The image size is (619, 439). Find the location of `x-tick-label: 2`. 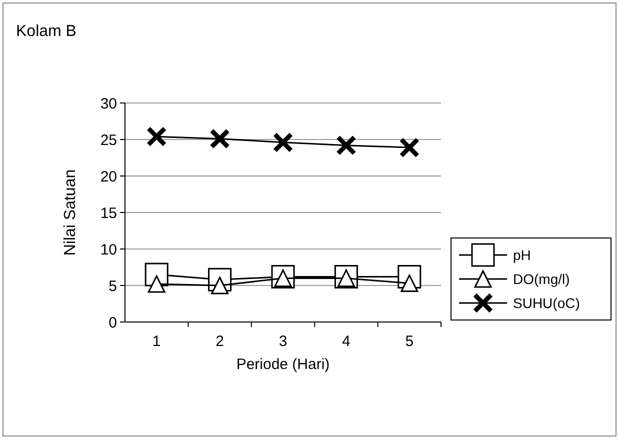

x-tick-label: 2 is located at coordinates (220, 341).